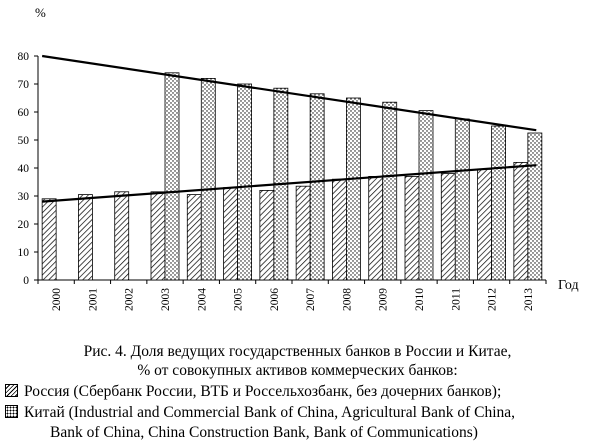 The width and height of the screenshot is (595, 447). Describe the element at coordinates (24, 253) in the screenshot. I see `y-tick-label: 10` at that location.